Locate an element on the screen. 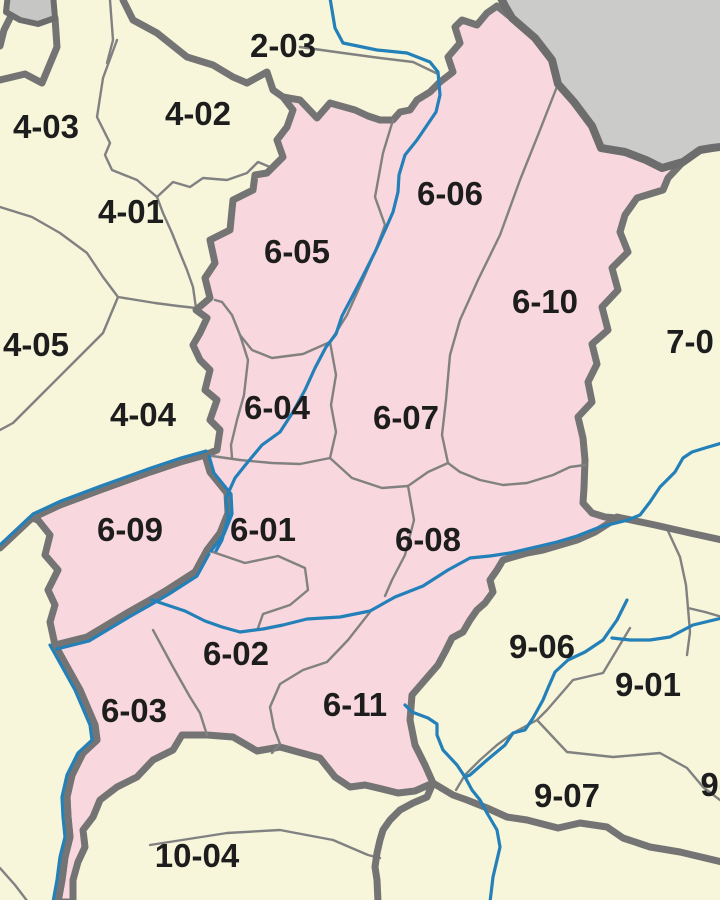 Image resolution: width=720 pixels, height=900 pixels. district-label-6-09: 6-09 is located at coordinates (130, 529).